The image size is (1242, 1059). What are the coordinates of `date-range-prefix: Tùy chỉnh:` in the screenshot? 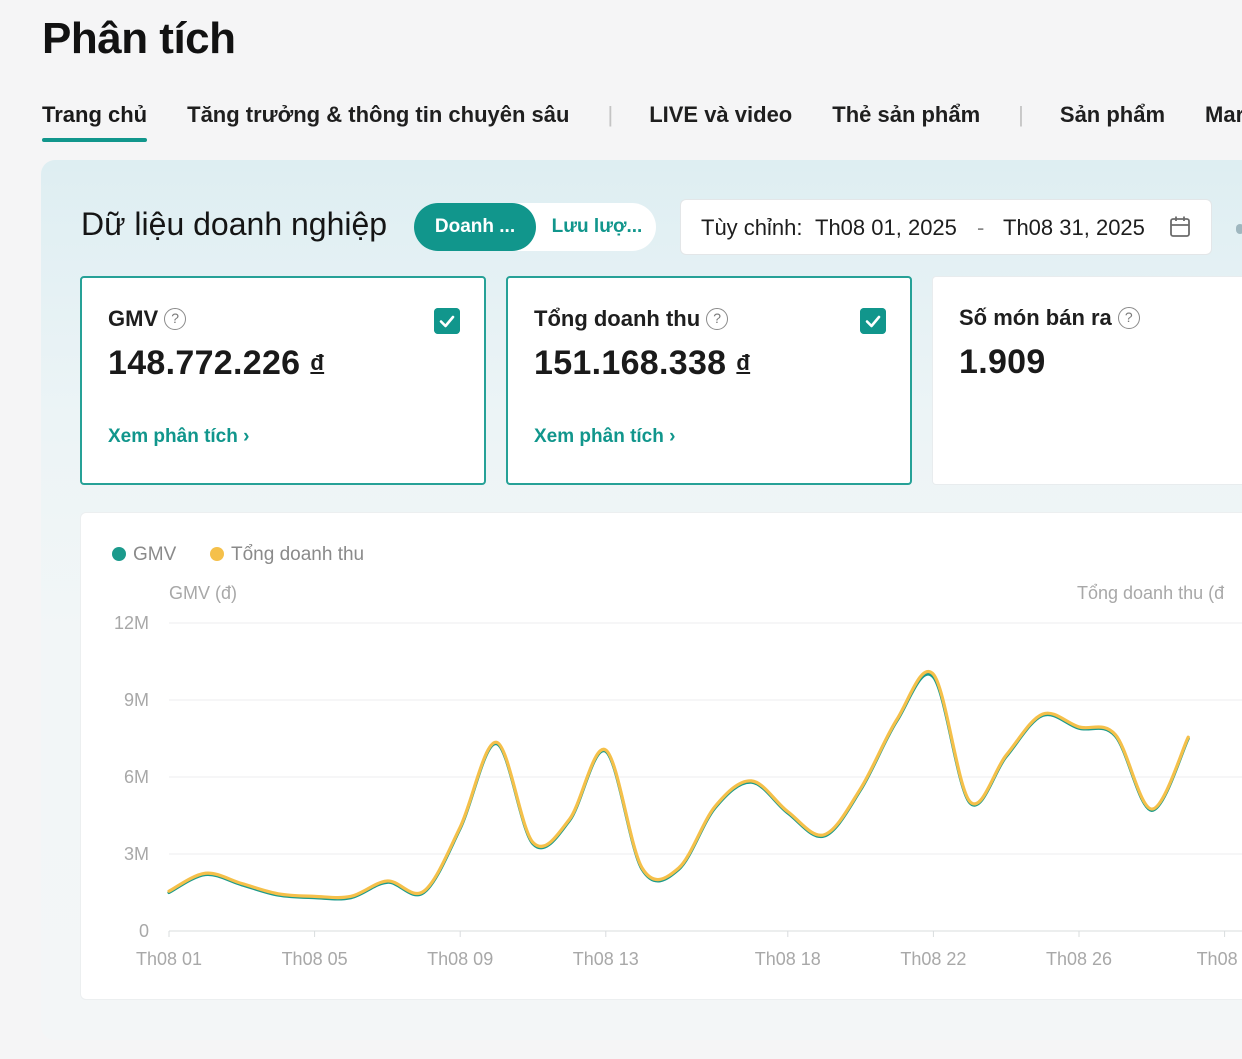 It's located at (752, 227).